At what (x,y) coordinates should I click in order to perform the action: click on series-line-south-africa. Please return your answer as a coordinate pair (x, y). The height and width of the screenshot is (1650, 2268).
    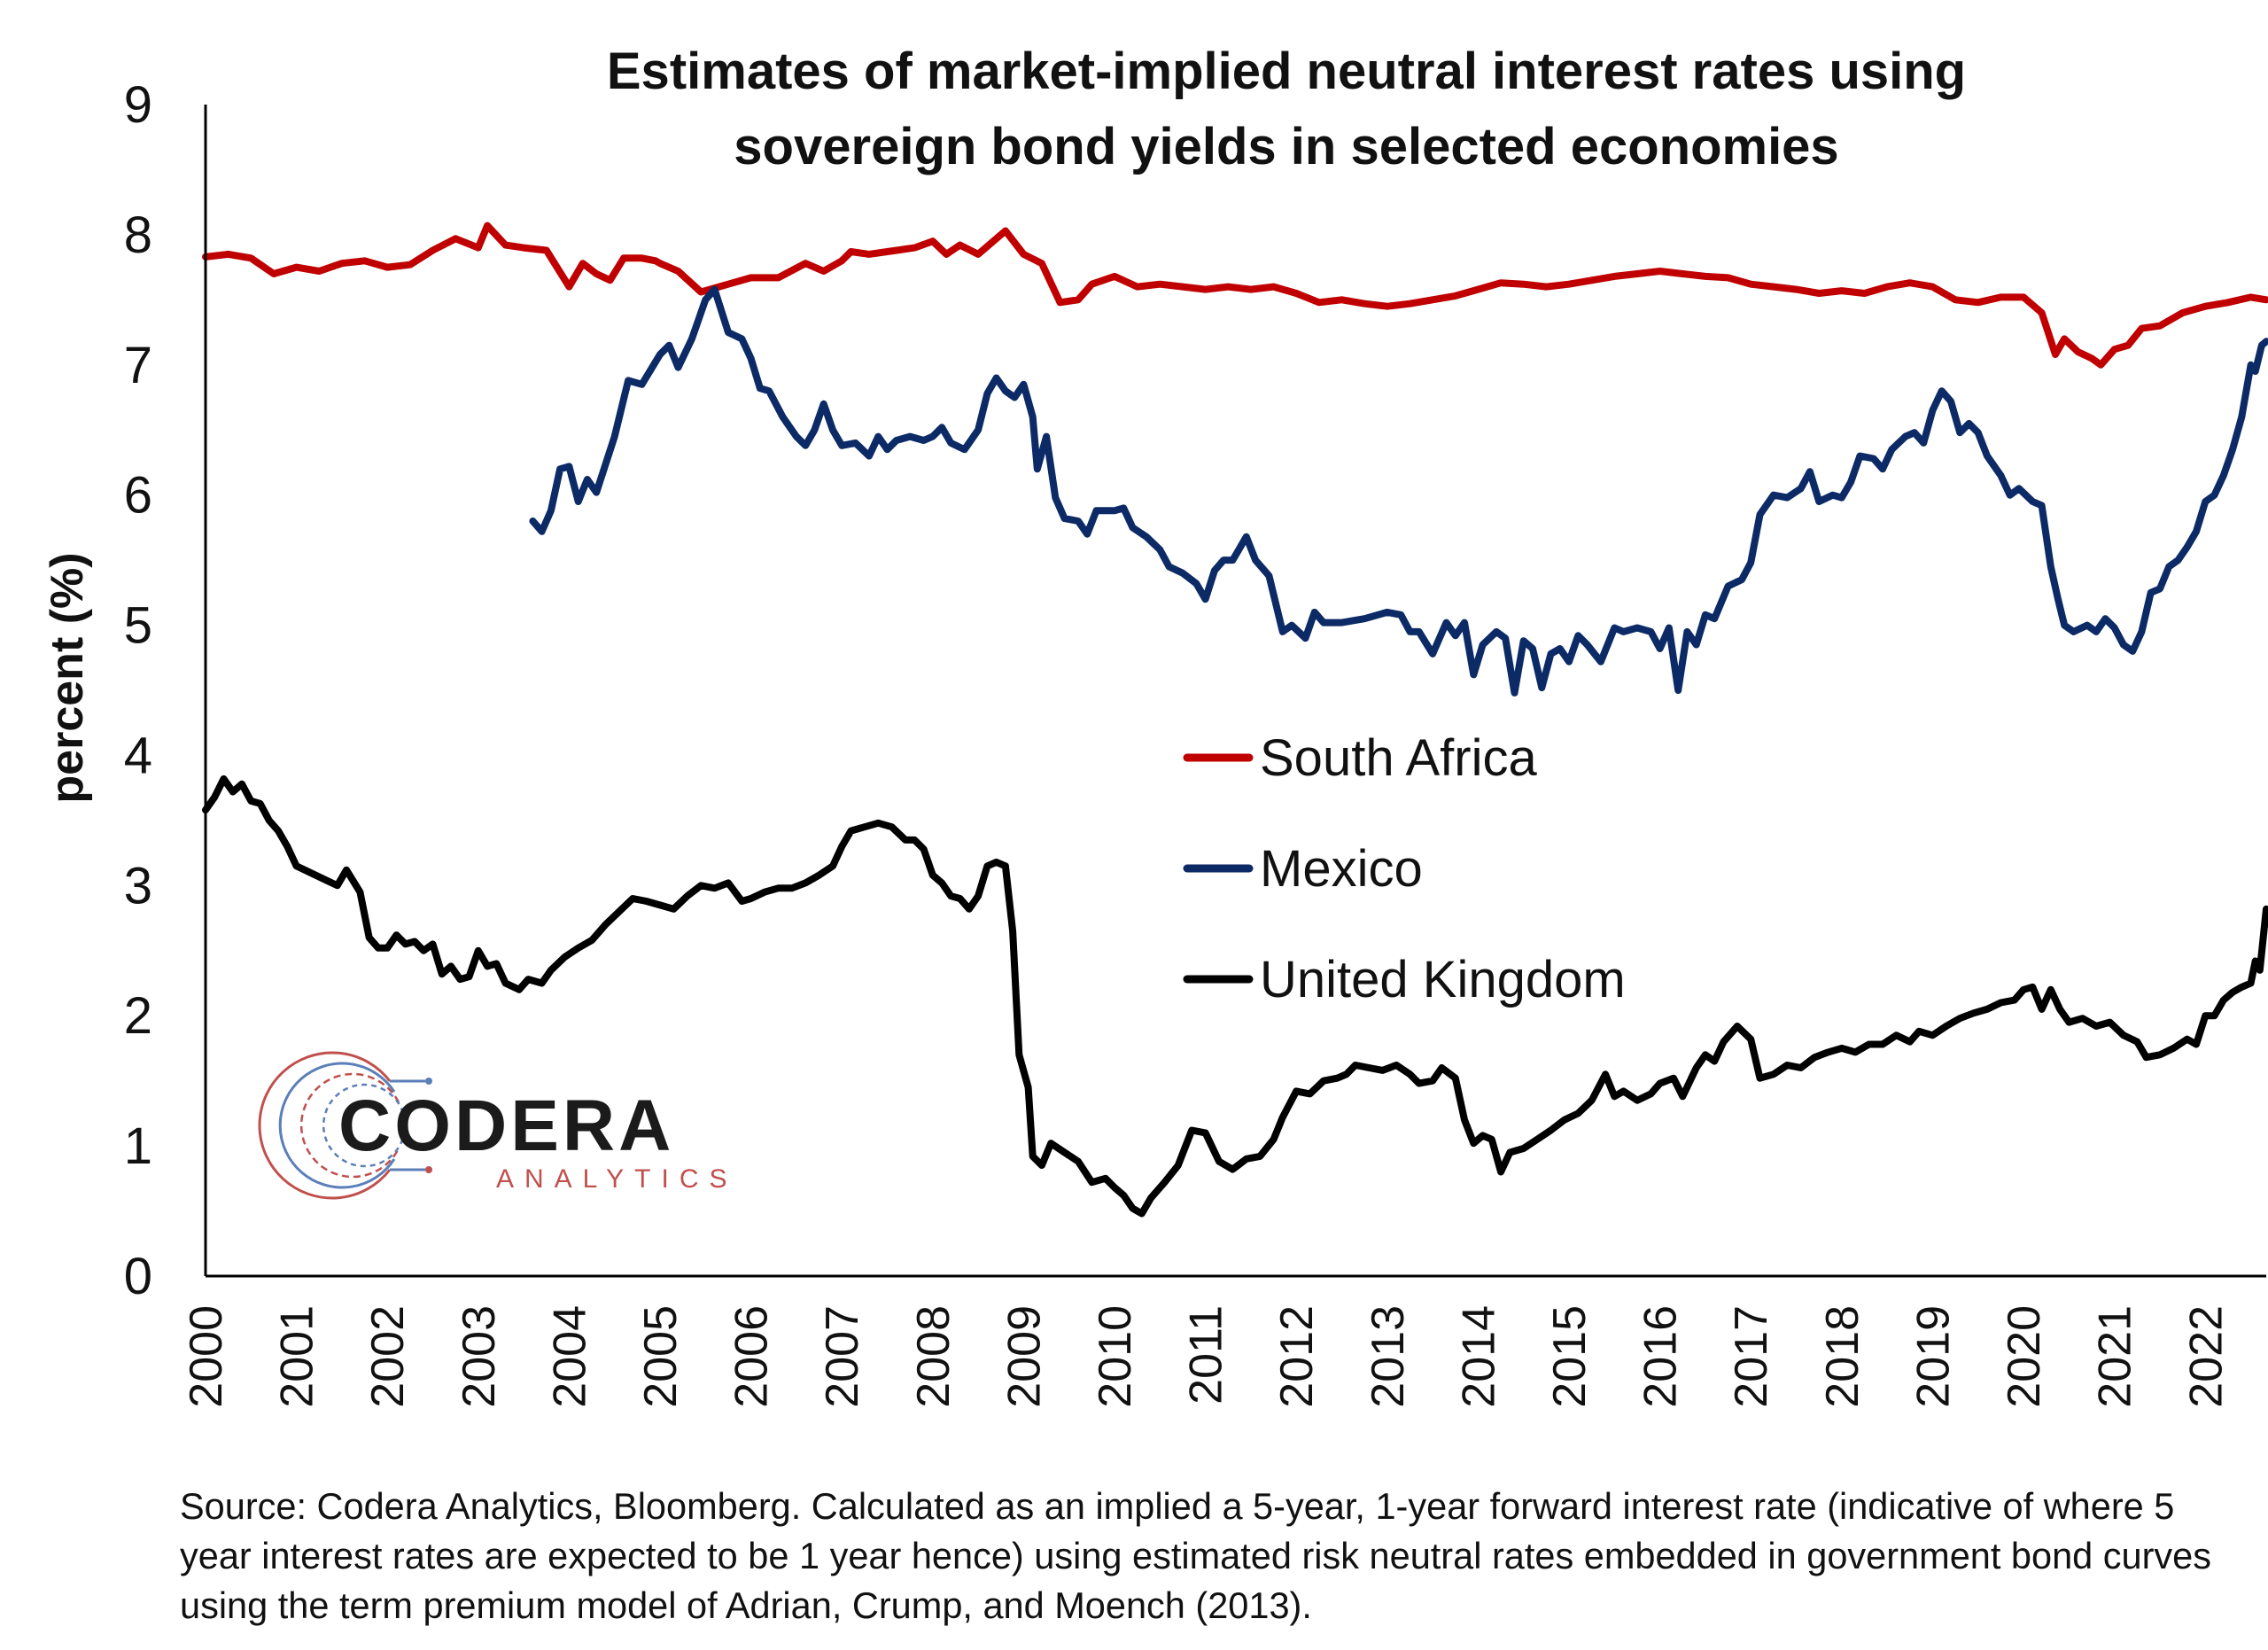
    Looking at the image, I should click on (1235, 295).